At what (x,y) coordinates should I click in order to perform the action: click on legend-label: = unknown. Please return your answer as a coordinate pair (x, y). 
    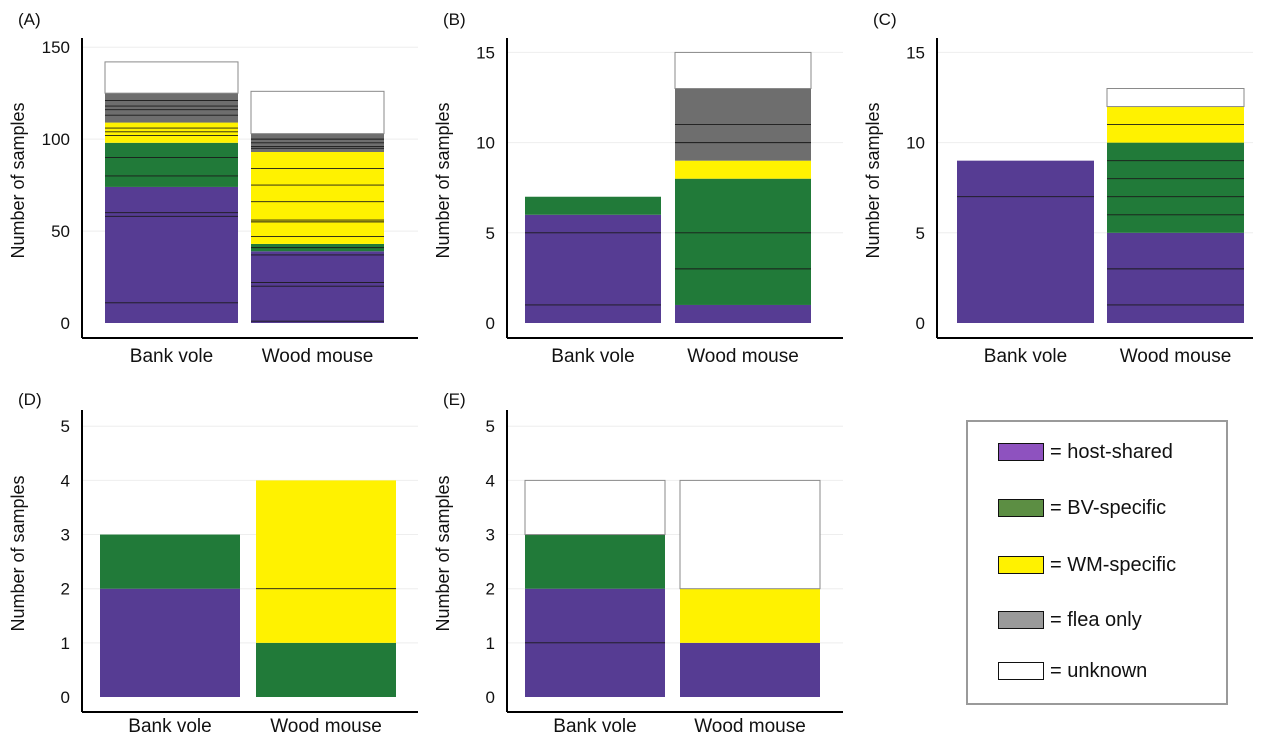
    Looking at the image, I should click on (1099, 670).